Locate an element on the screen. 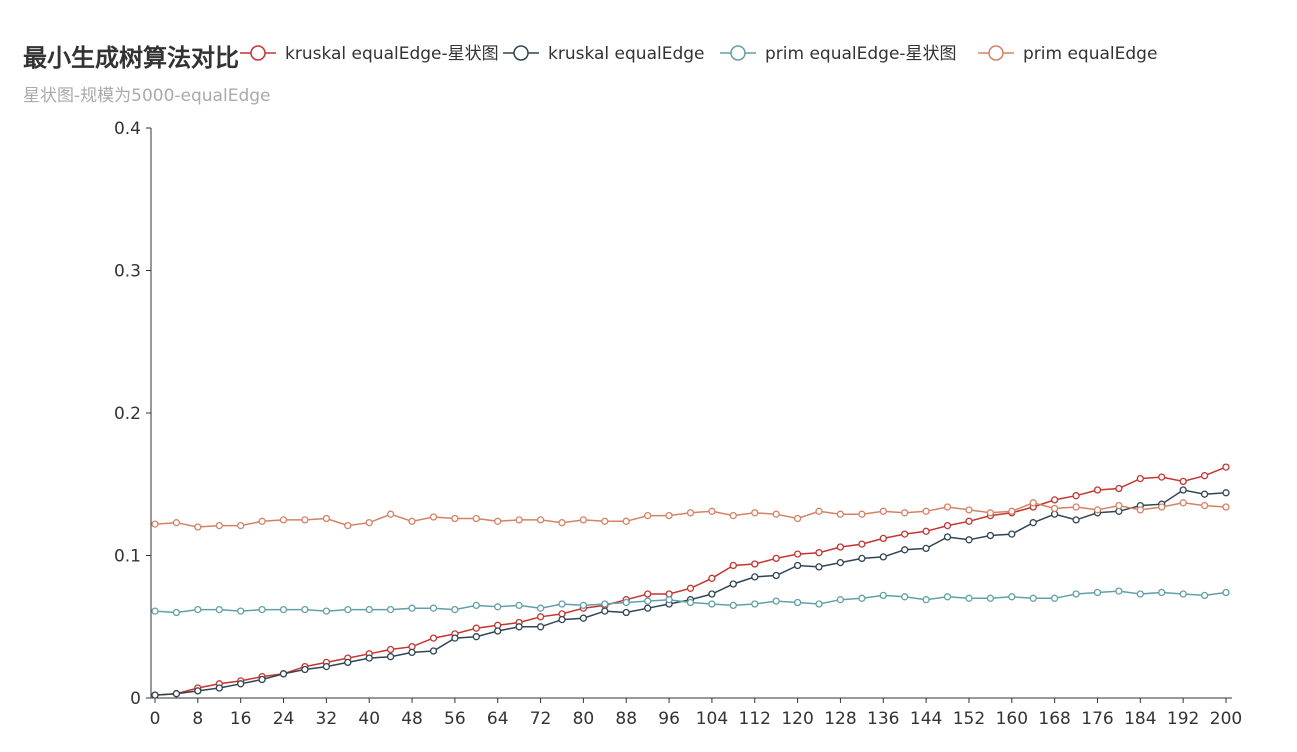 This screenshot has width=1297, height=752. legend-item: prim equalEdge-星状图 is located at coordinates (838, 54).